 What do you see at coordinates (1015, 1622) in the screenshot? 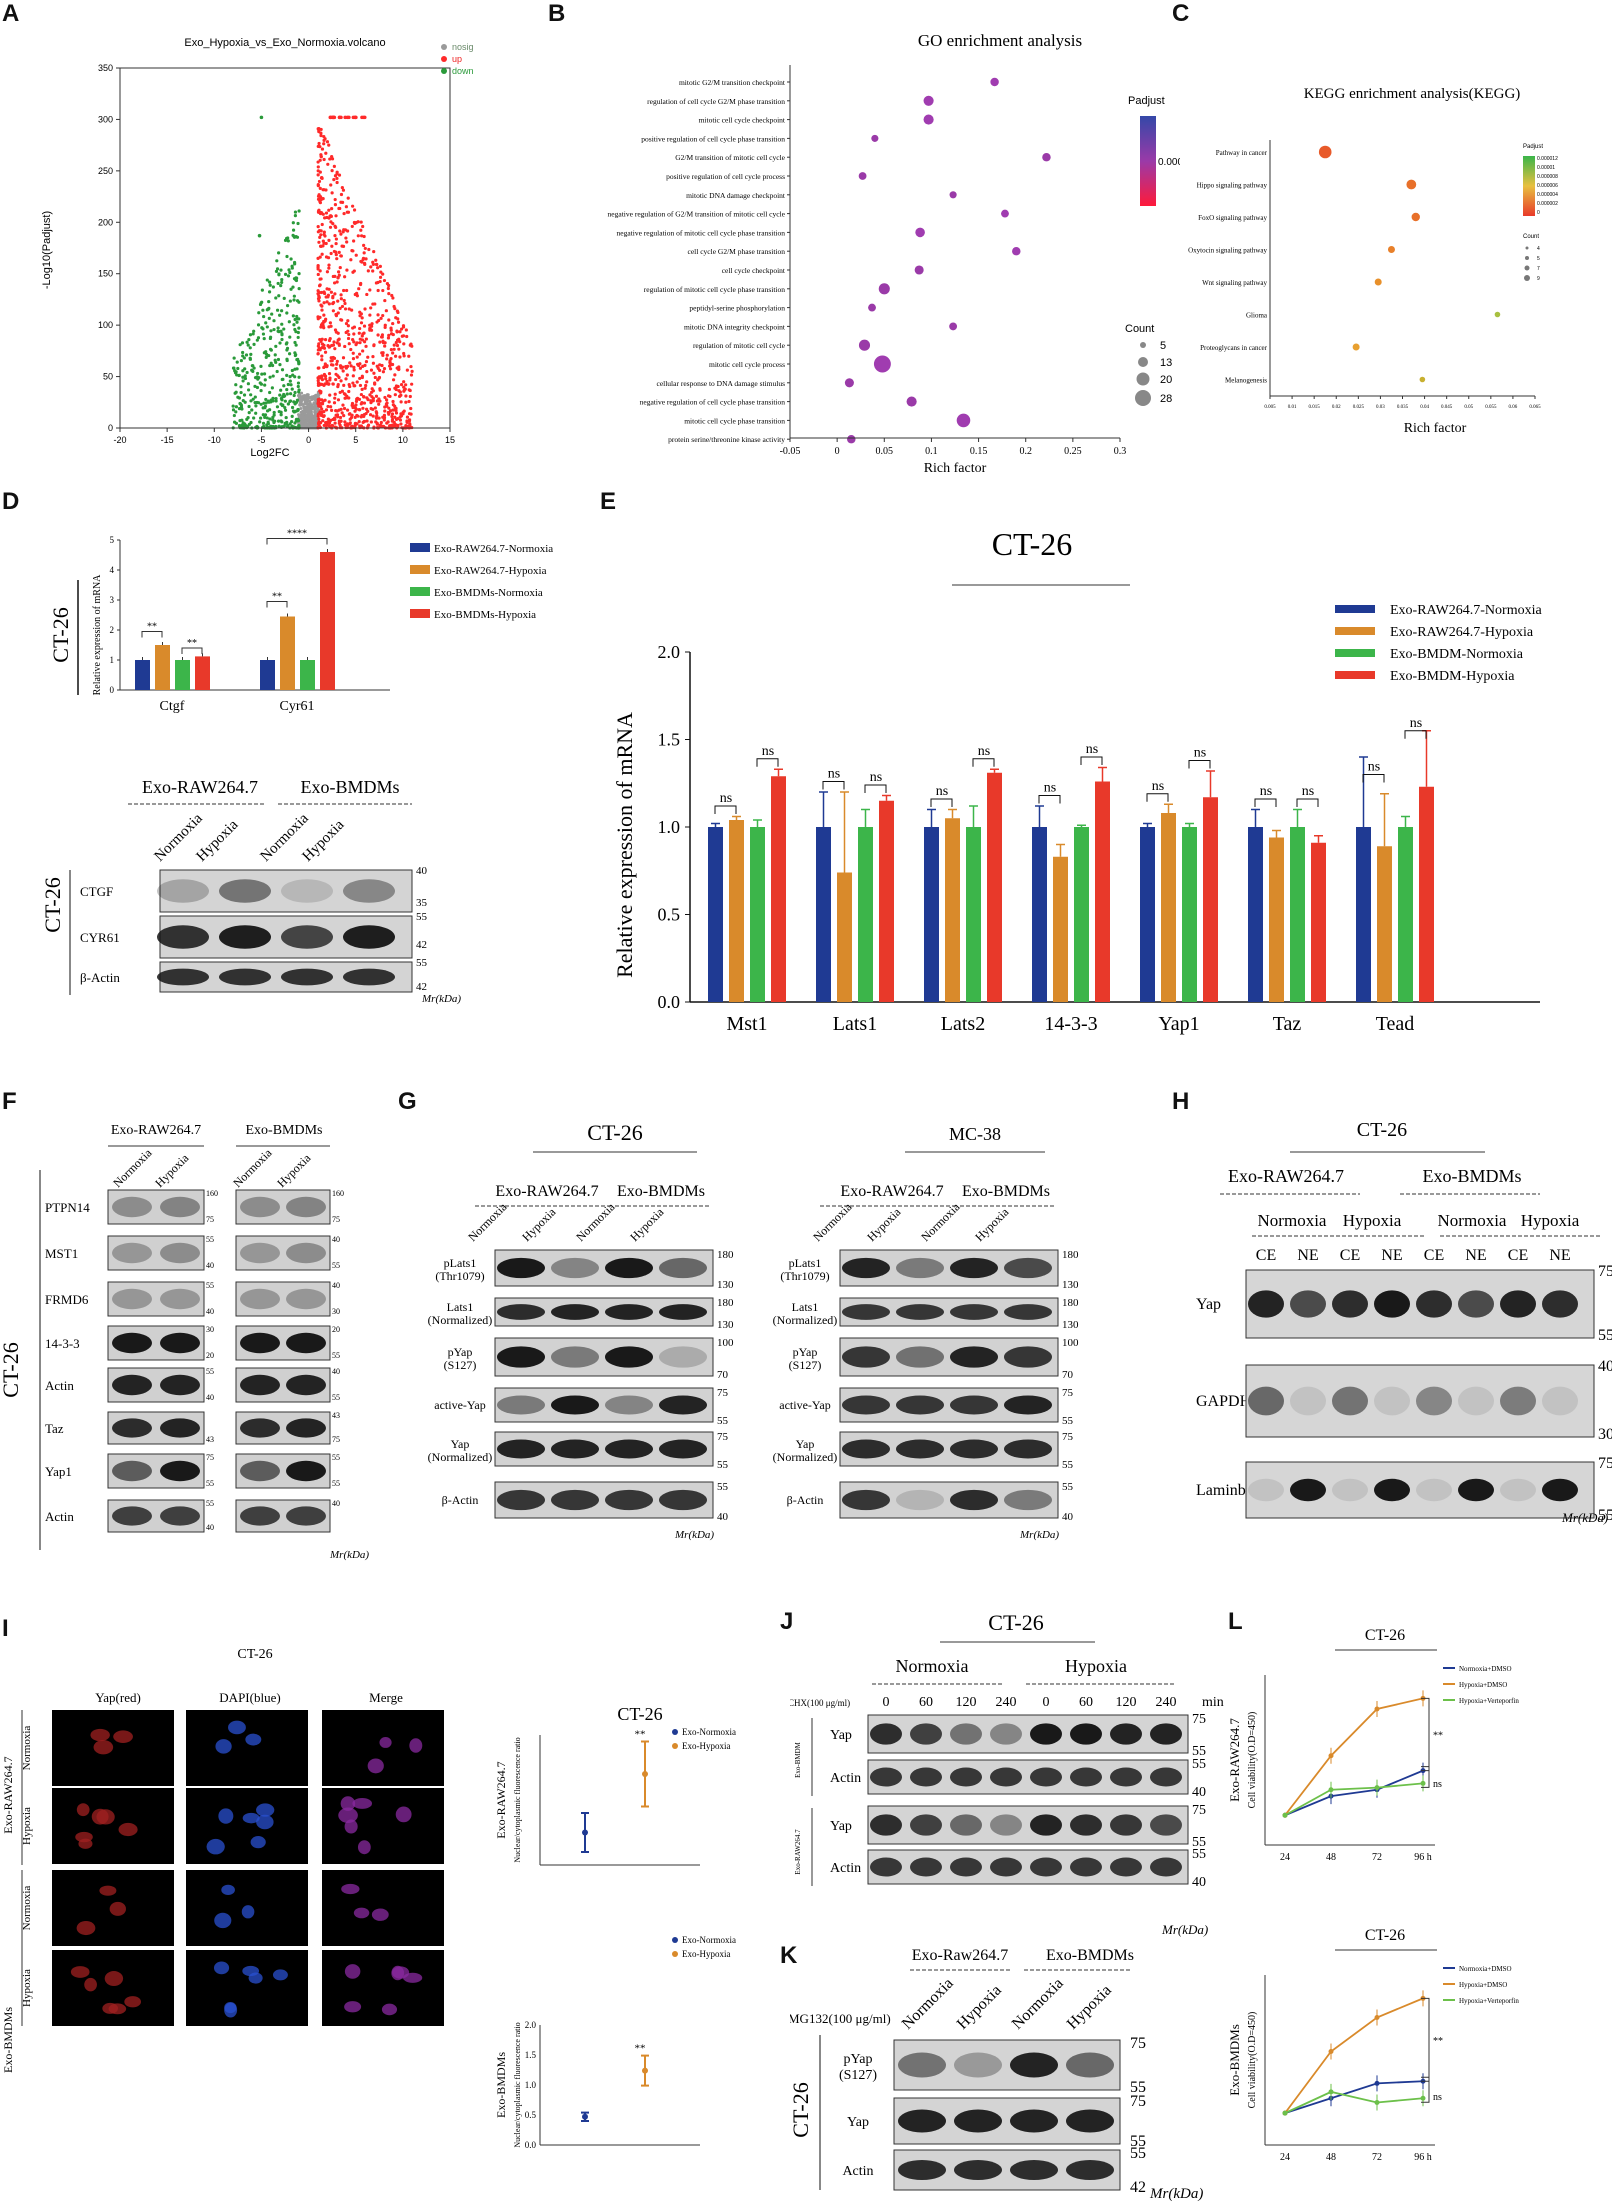
I see `j-title: CT-26` at bounding box center [1015, 1622].